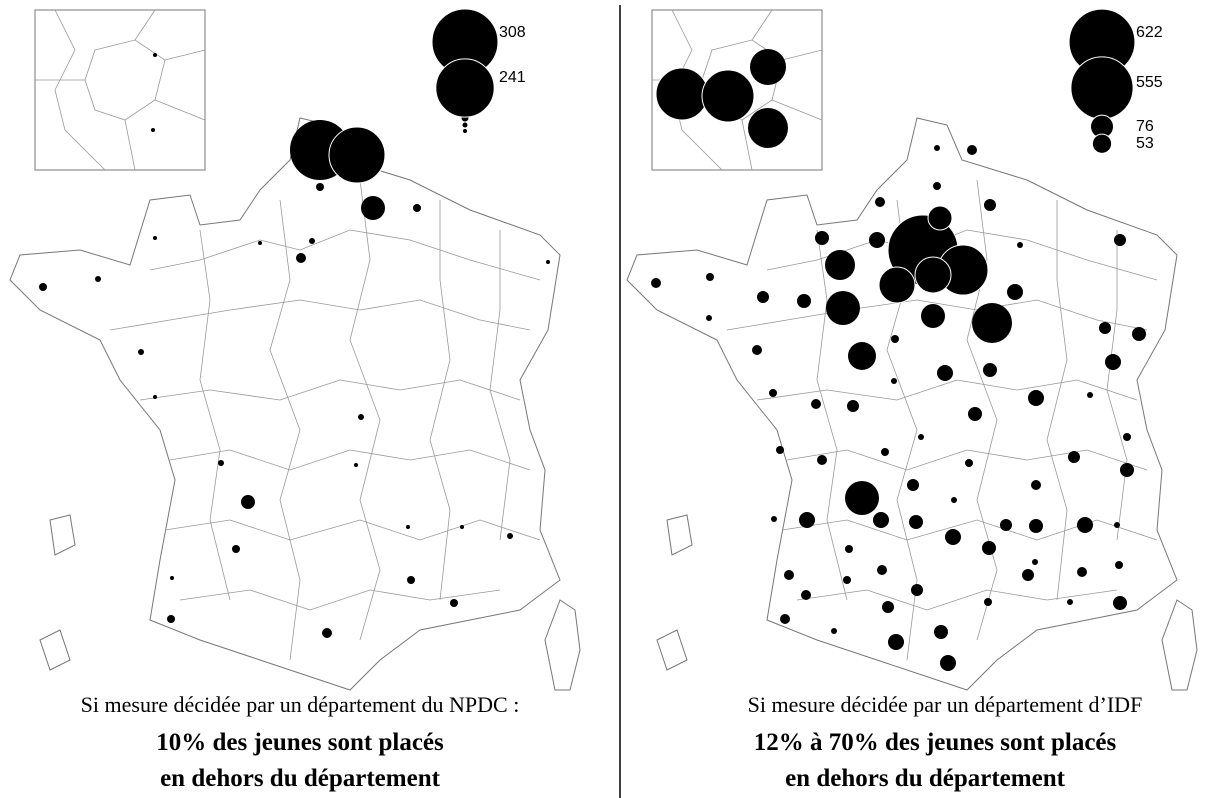 The width and height of the screenshot is (1217, 798). I want to click on legend-left: 308 241, so click(478, 63).